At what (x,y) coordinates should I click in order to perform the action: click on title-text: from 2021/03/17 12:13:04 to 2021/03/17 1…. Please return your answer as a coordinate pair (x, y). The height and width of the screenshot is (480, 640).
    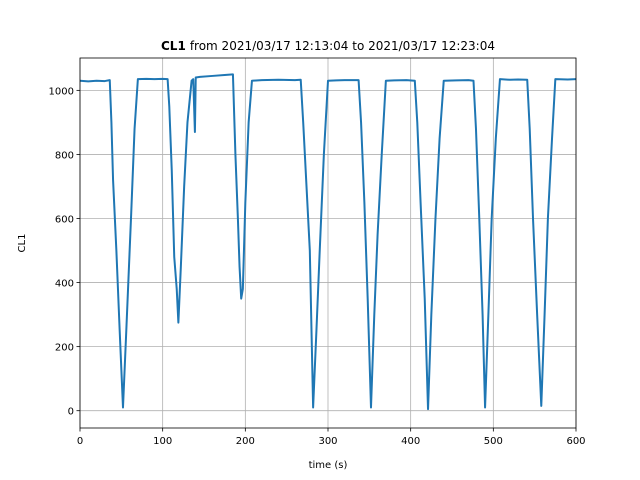
    Looking at the image, I should click on (342, 46).